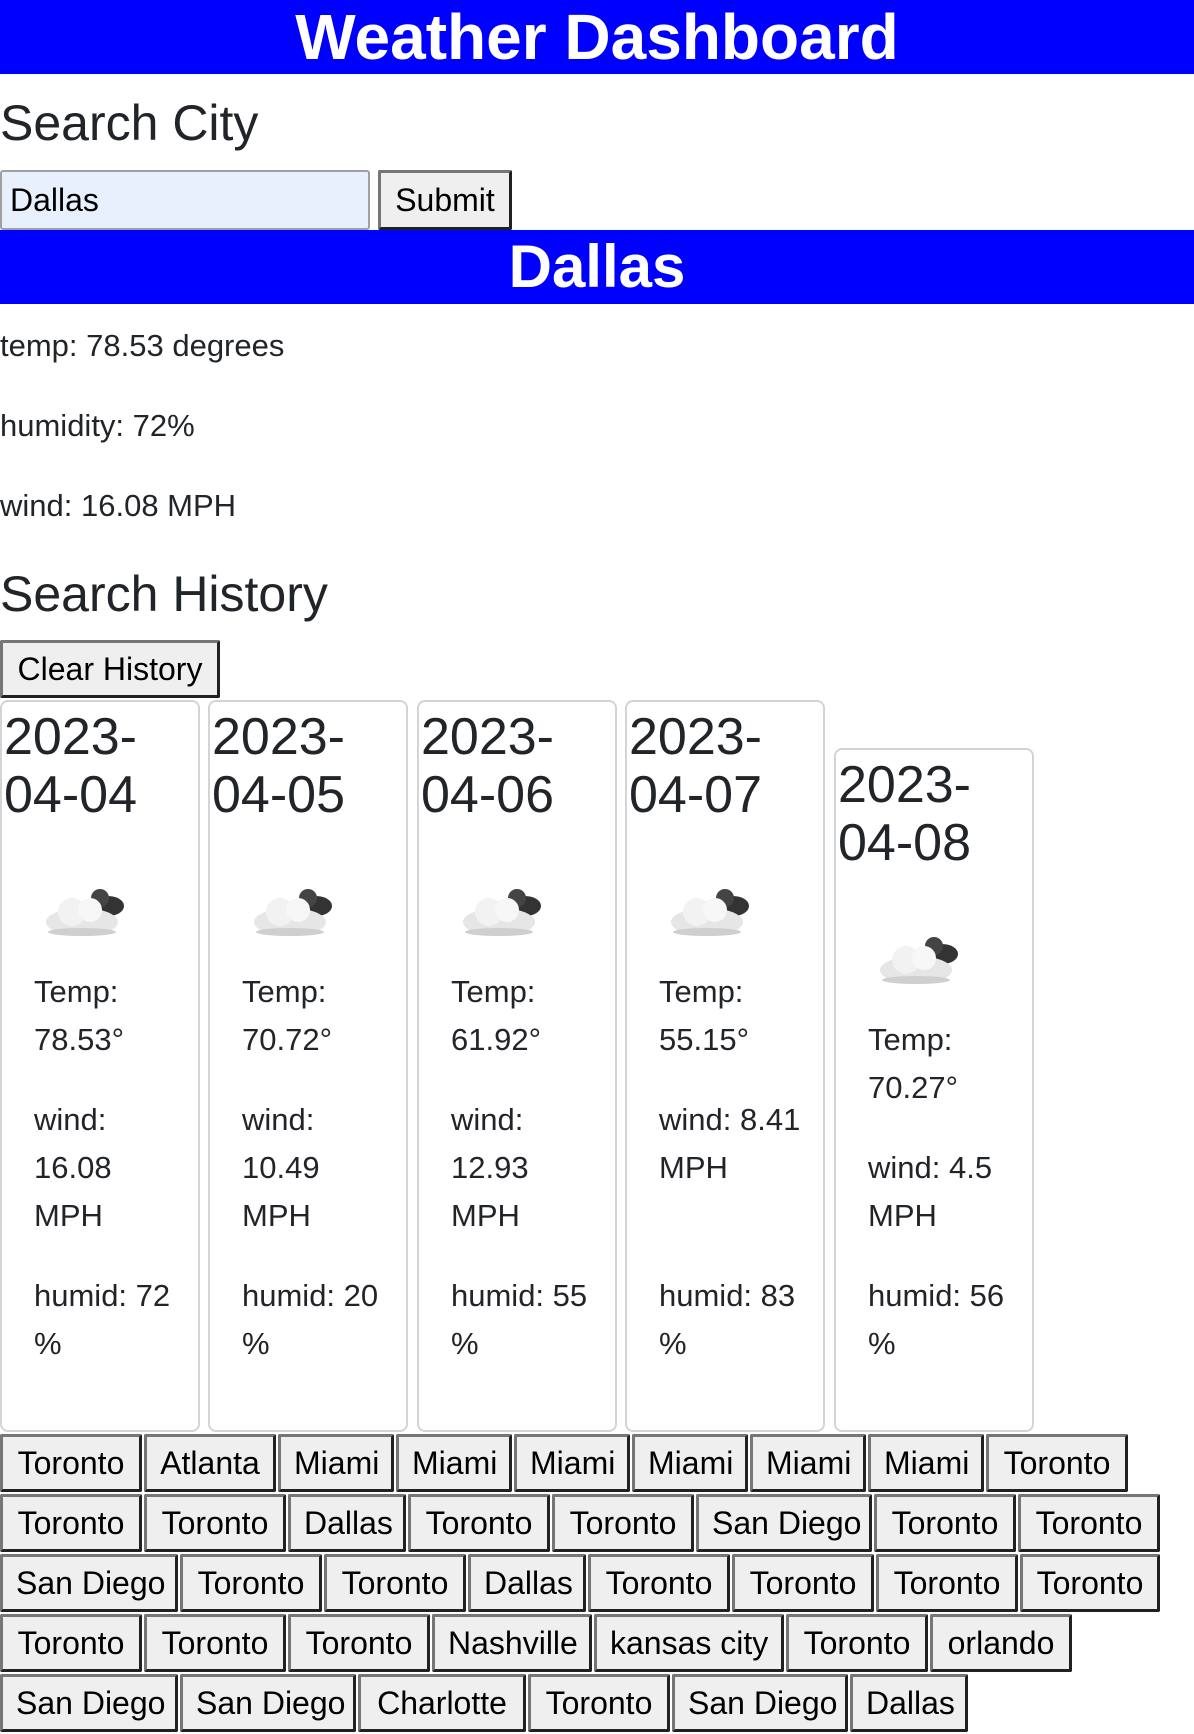 This screenshot has height=1734, width=1194. I want to click on history-city-button: Charlotte, so click(442, 1703).